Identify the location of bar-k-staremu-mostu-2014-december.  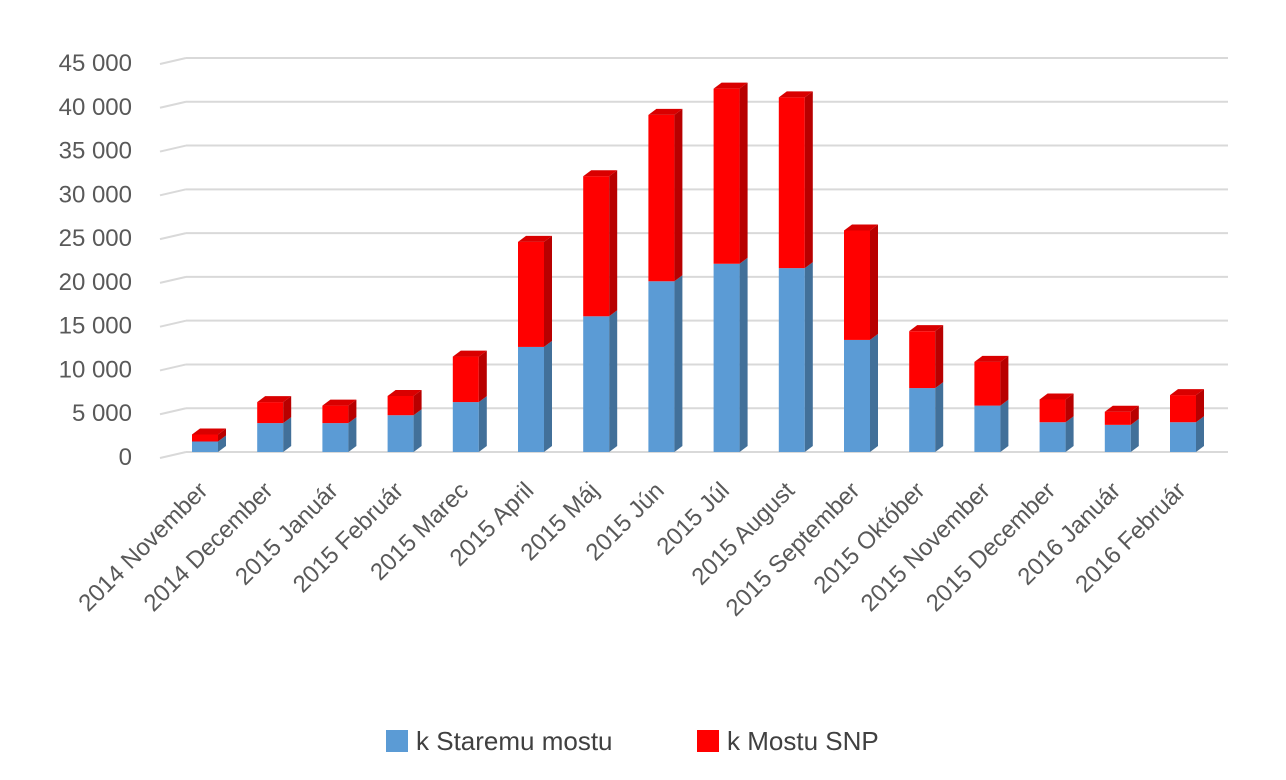
(274, 434).